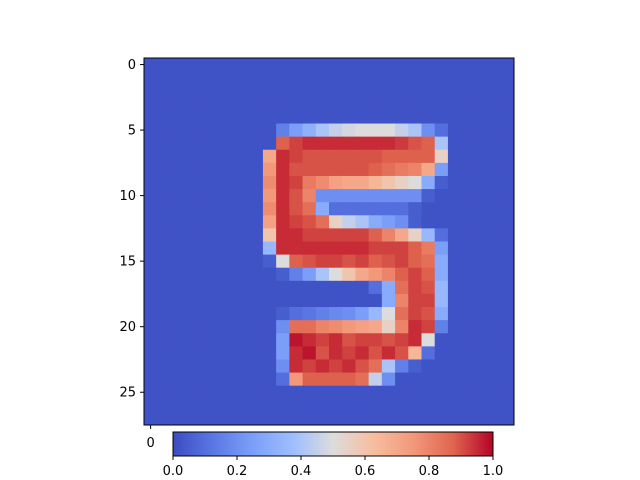  What do you see at coordinates (132, 131) in the screenshot?
I see `y-tick-label: 5` at bounding box center [132, 131].